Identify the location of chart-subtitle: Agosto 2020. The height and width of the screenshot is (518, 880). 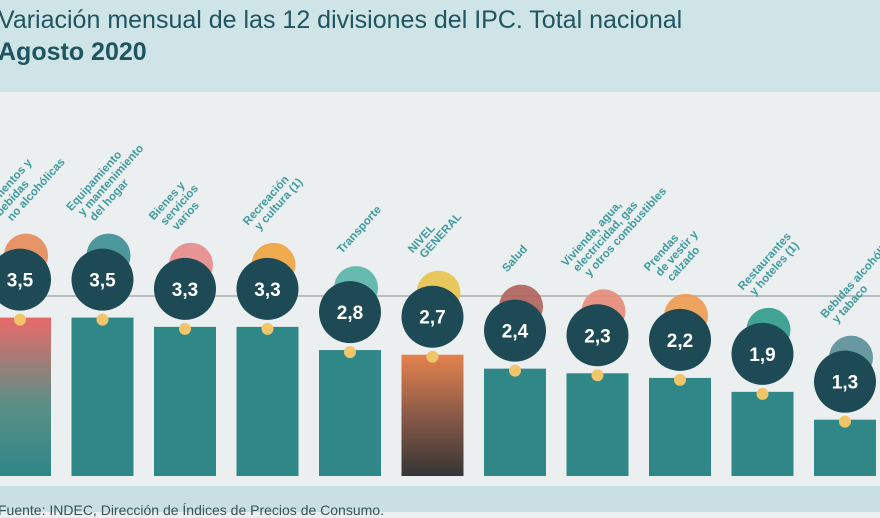
(73, 52).